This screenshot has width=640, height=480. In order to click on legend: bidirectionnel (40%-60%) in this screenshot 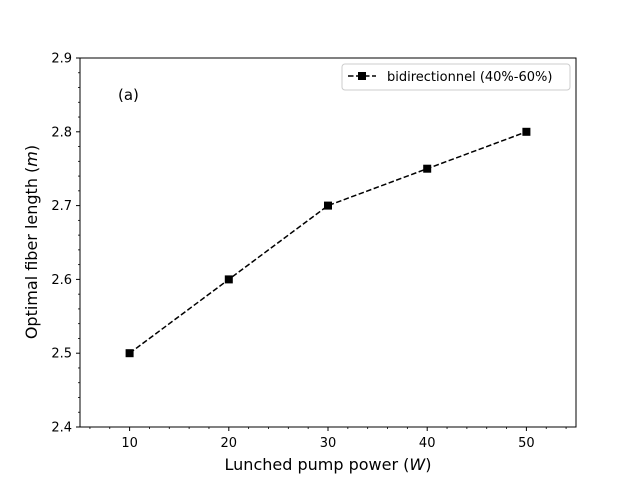, I will do `click(456, 77)`.